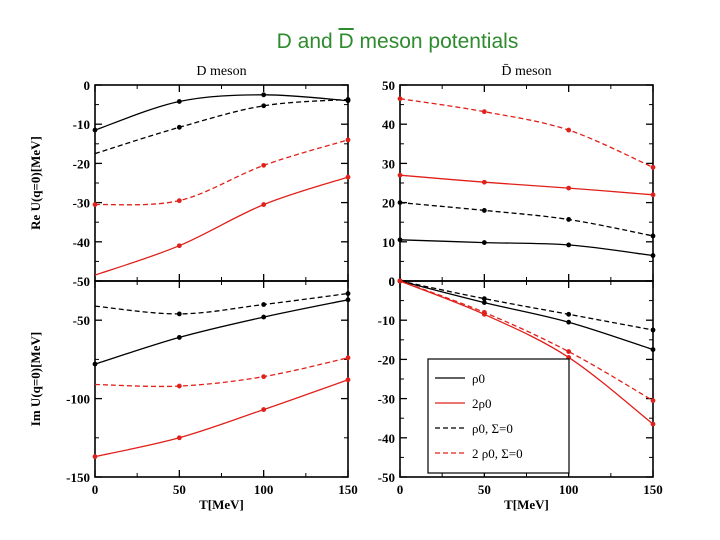 This screenshot has width=720, height=540. What do you see at coordinates (78, 399) in the screenshot?
I see `y-tick-label: -100` at bounding box center [78, 399].